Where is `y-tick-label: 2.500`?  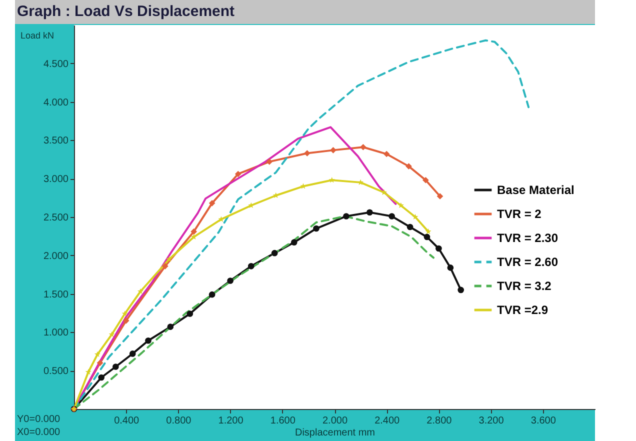
y-tick-label: 2.500 is located at coordinates (56, 218).